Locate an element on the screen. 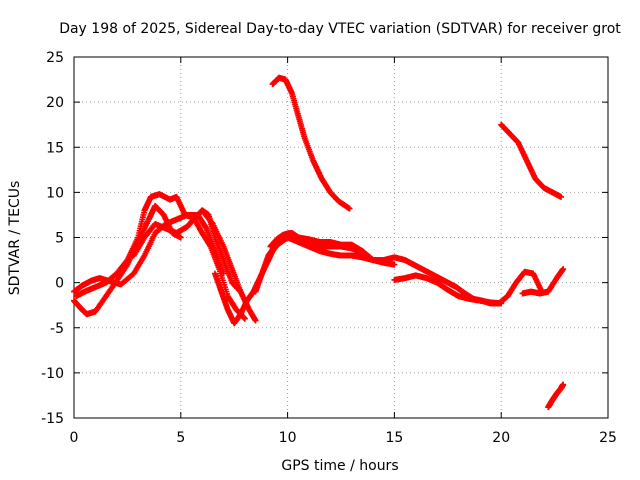  x-tick-label: 25 is located at coordinates (608, 438).